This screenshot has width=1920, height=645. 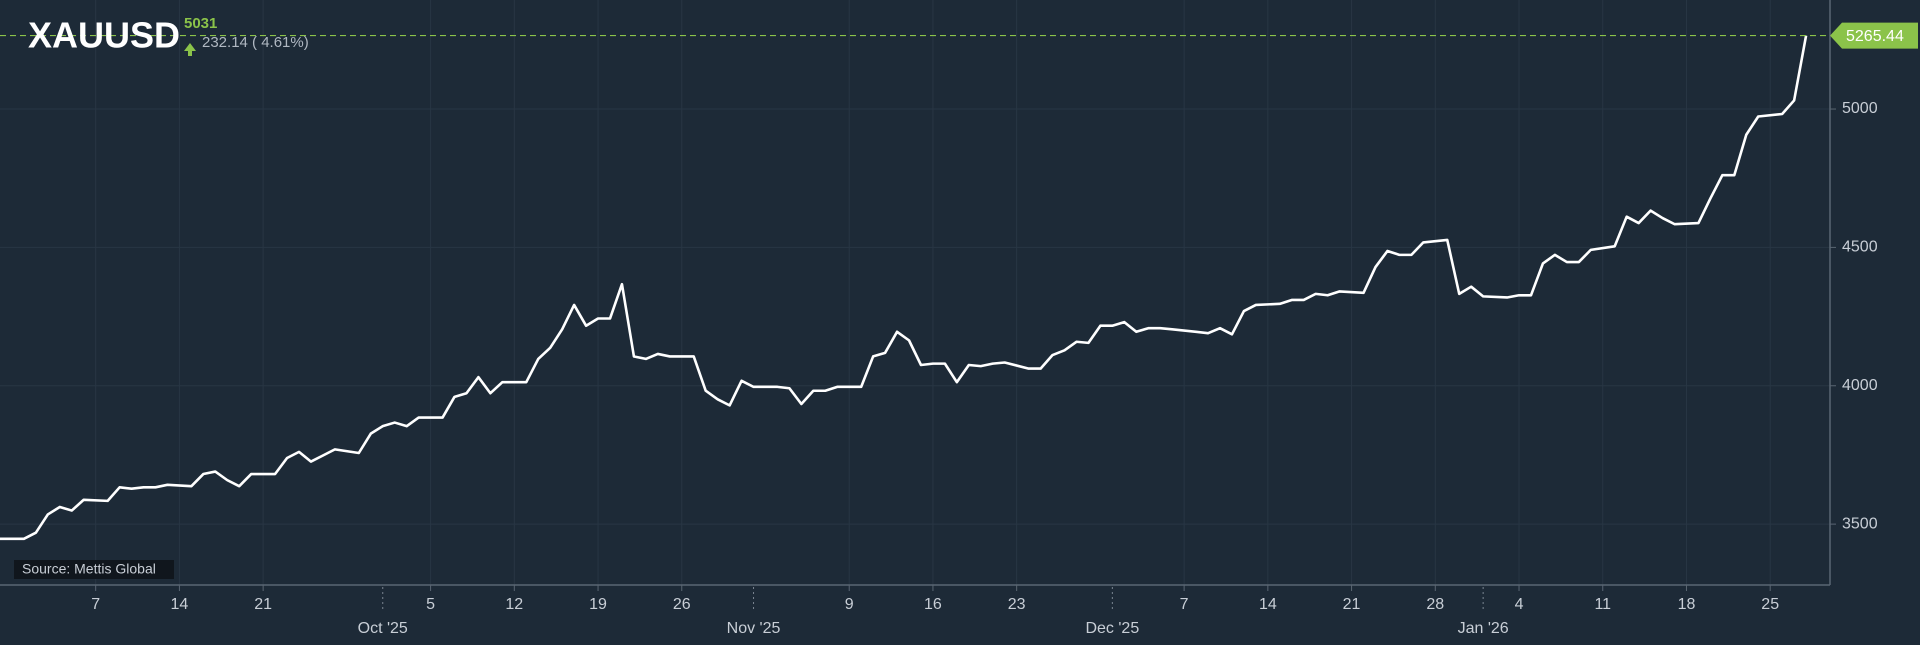 I want to click on x-month-label: Oct '25, so click(x=383, y=628).